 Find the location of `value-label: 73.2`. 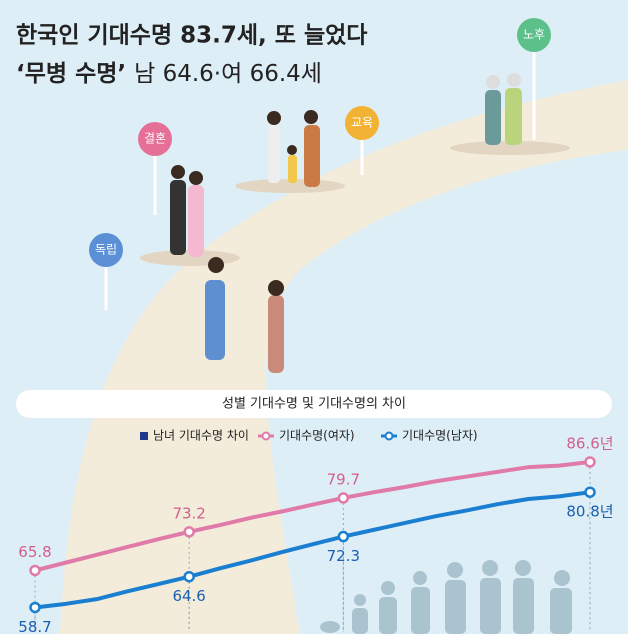

value-label: 73.2 is located at coordinates (188, 513).